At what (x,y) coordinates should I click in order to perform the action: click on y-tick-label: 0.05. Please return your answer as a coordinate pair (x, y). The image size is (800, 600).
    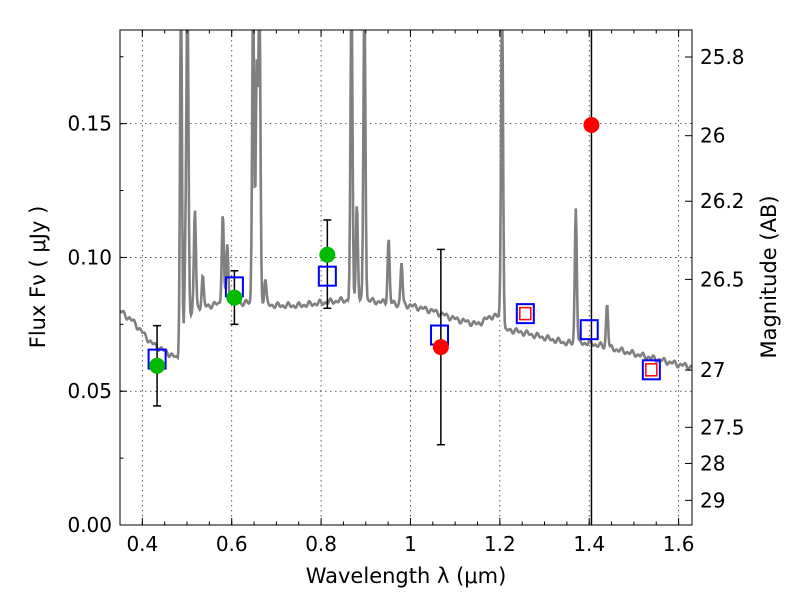
    Looking at the image, I should click on (89, 391).